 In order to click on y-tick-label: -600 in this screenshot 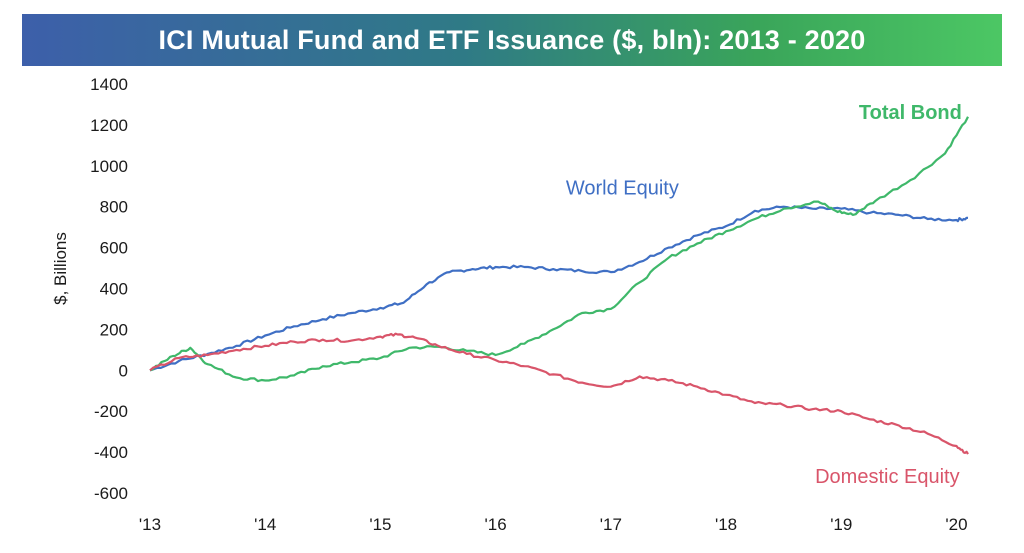, I will do `click(111, 493)`.